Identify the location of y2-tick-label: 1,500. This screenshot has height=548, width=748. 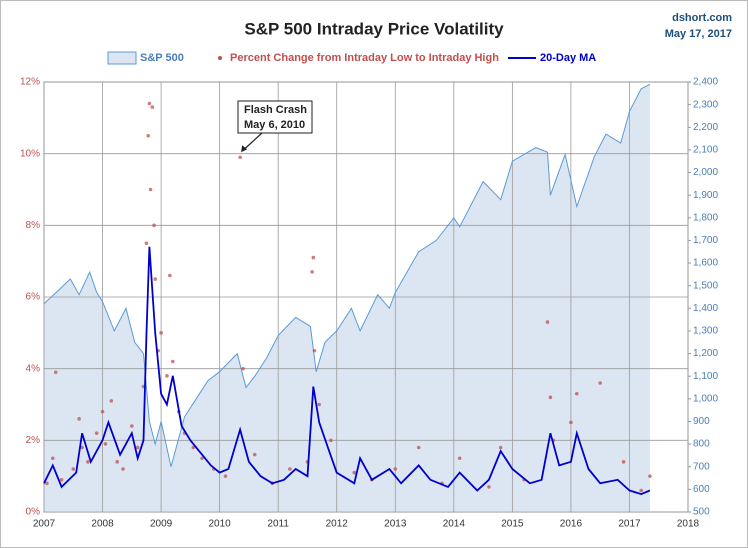
(705, 285).